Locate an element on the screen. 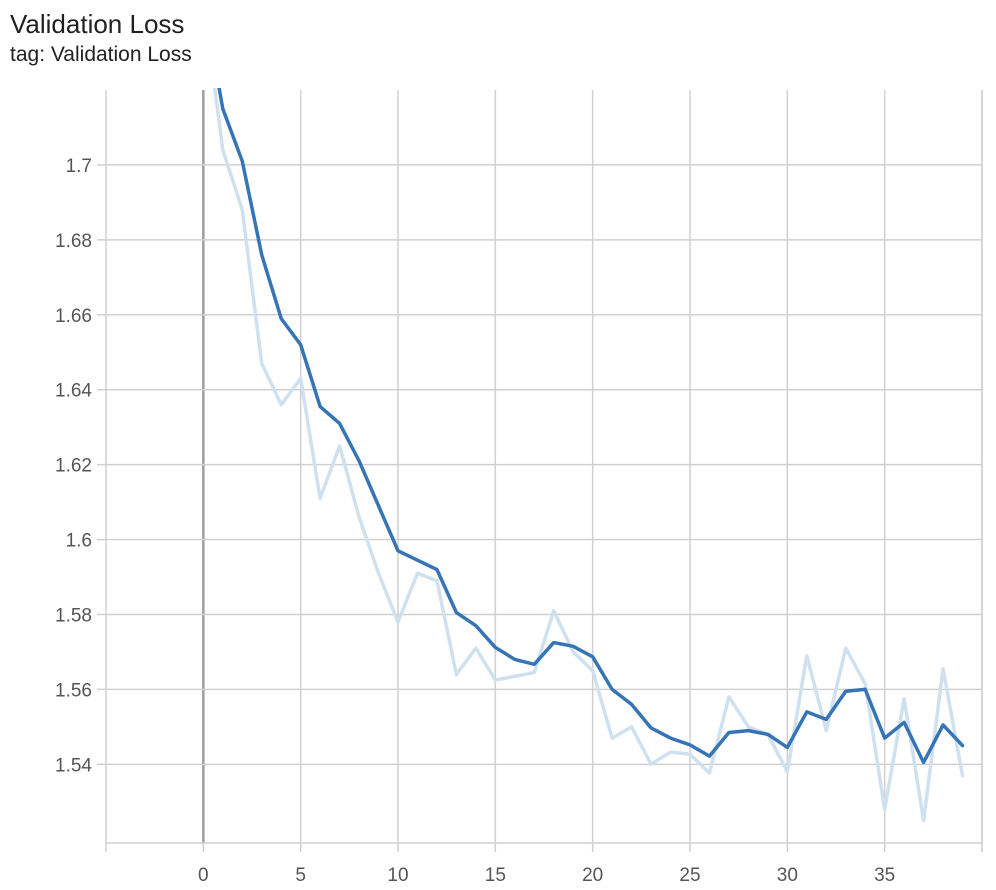 The width and height of the screenshot is (996, 890). x-tick-label: 25 is located at coordinates (689, 875).